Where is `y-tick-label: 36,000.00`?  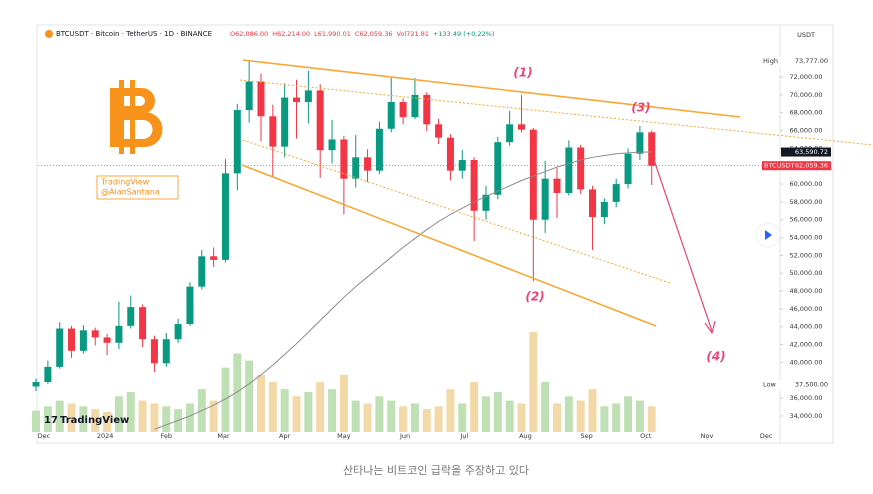
y-tick-label: 36,000.00 is located at coordinates (805, 398).